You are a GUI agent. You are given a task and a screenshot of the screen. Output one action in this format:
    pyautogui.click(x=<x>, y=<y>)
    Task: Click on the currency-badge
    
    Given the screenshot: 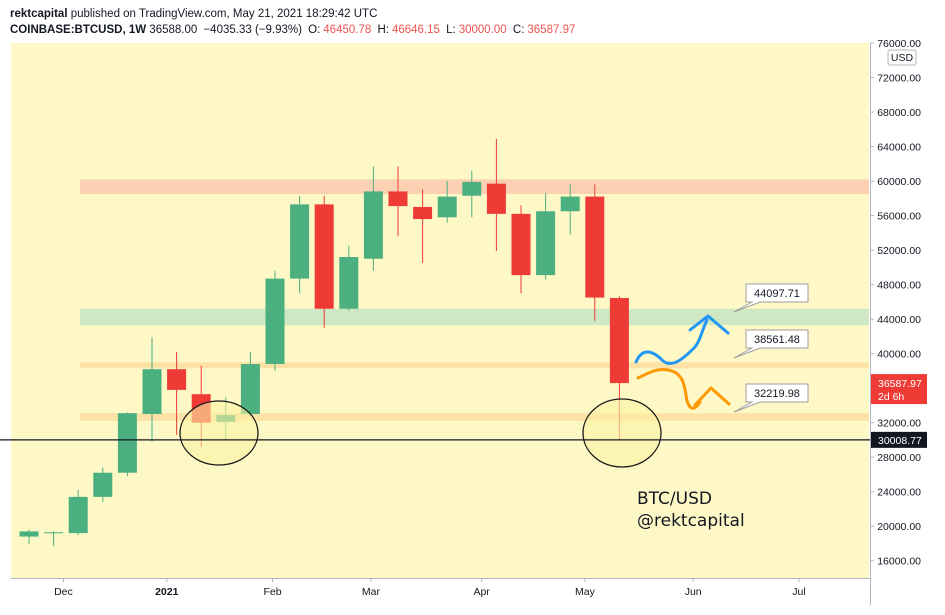 What is the action you would take?
    pyautogui.click(x=902, y=57)
    